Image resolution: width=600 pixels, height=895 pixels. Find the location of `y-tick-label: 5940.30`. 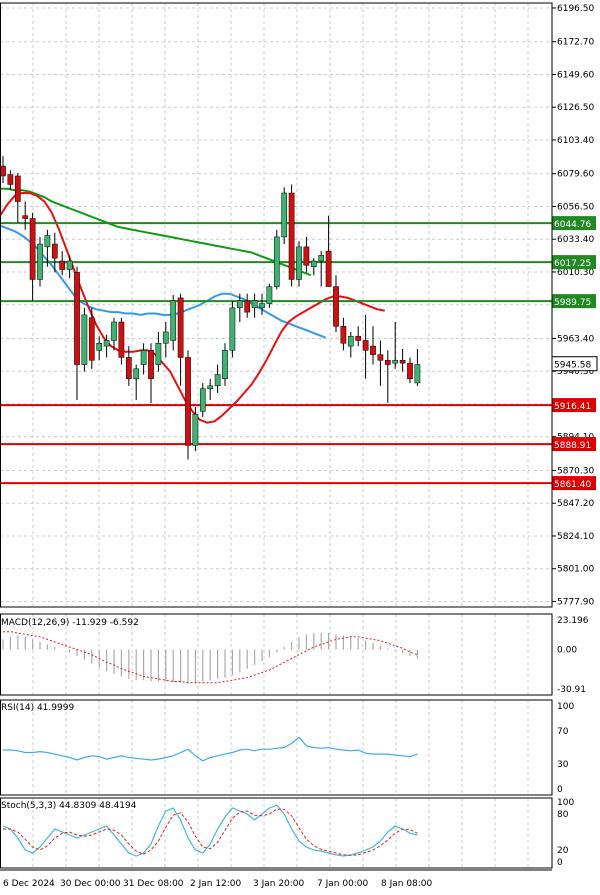

y-tick-label: 5940.30 is located at coordinates (575, 372).